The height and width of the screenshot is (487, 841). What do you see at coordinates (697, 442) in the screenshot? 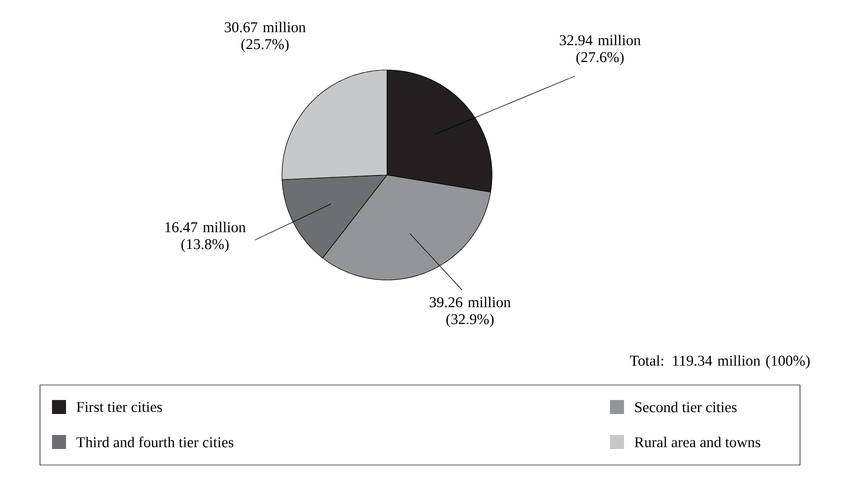
I see `legend-label: Rural area and towns` at bounding box center [697, 442].